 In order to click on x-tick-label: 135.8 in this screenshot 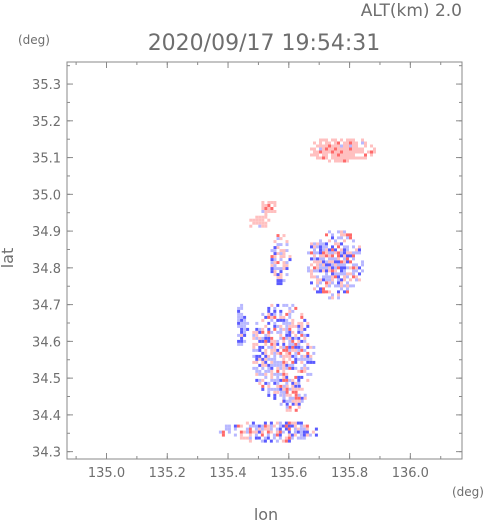, I will do `click(349, 473)`.